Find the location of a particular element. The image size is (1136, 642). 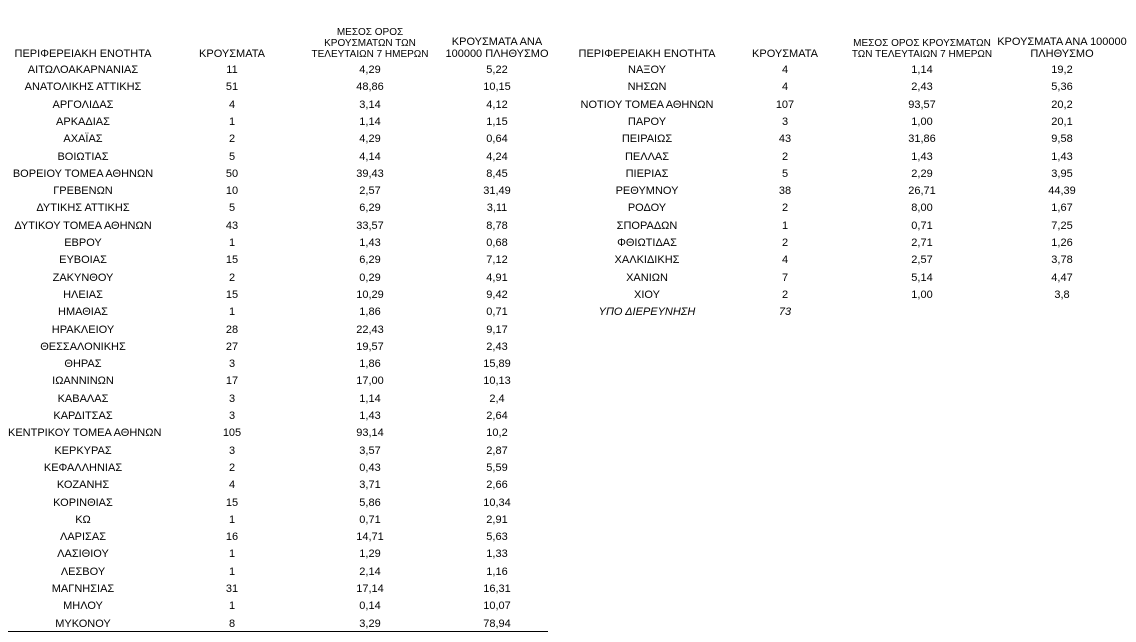

table-cell: 1,16 is located at coordinates (497, 571).